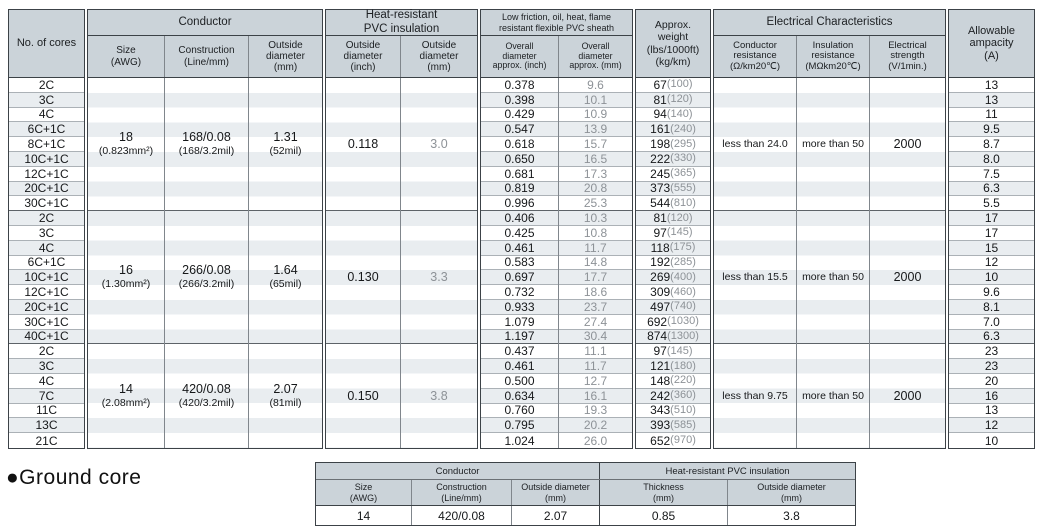  I want to click on weight-kg-value: (100), so click(679, 84).